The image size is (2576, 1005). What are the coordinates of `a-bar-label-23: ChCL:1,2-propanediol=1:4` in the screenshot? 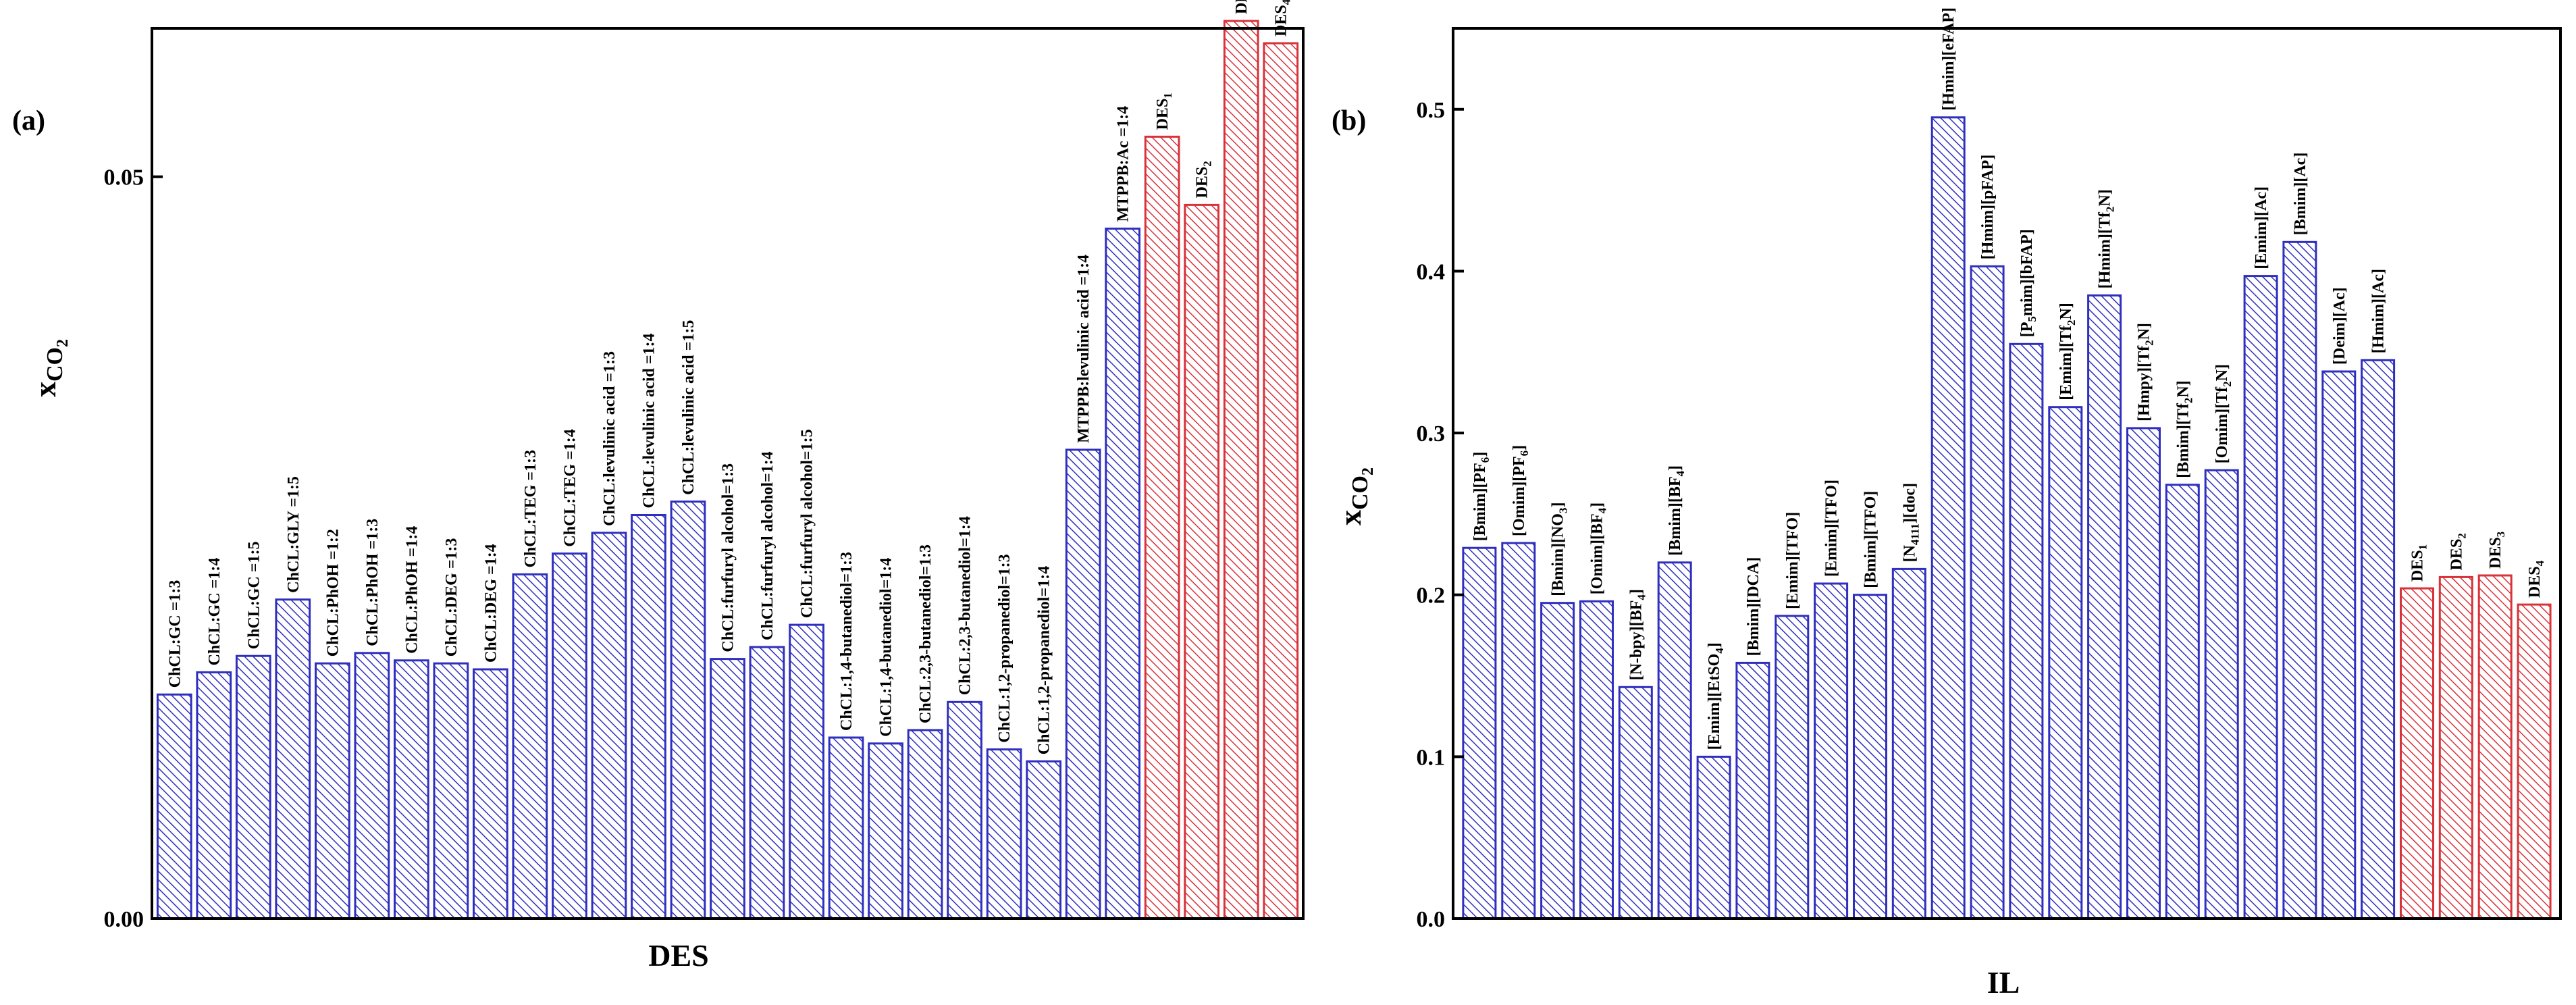 It's located at (1044, 660).